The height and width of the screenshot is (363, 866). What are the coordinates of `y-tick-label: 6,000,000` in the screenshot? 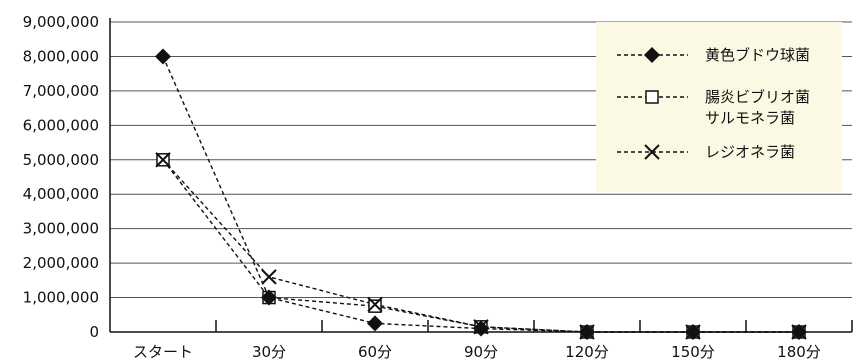 It's located at (61, 125).